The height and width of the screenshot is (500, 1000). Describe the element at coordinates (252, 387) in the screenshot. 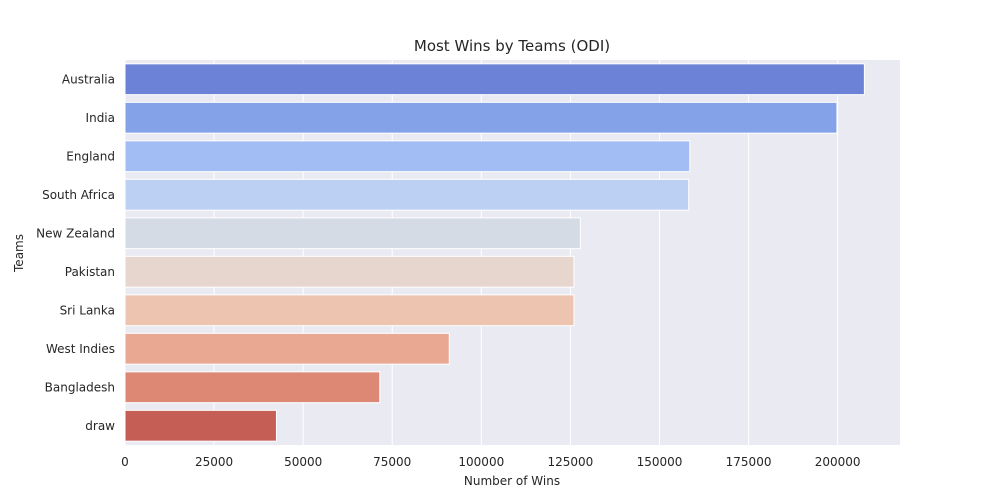

I see `bar-bangladesh` at that location.